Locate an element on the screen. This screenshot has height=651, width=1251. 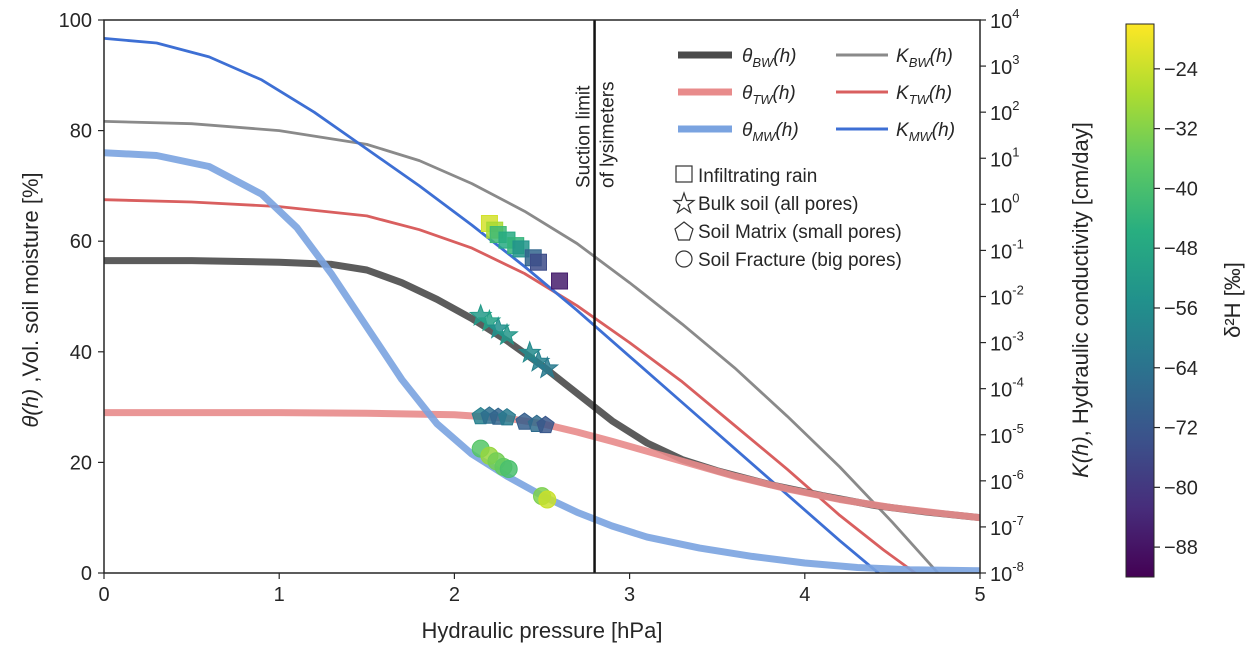
x-tick-label: 4 is located at coordinates (804, 595).